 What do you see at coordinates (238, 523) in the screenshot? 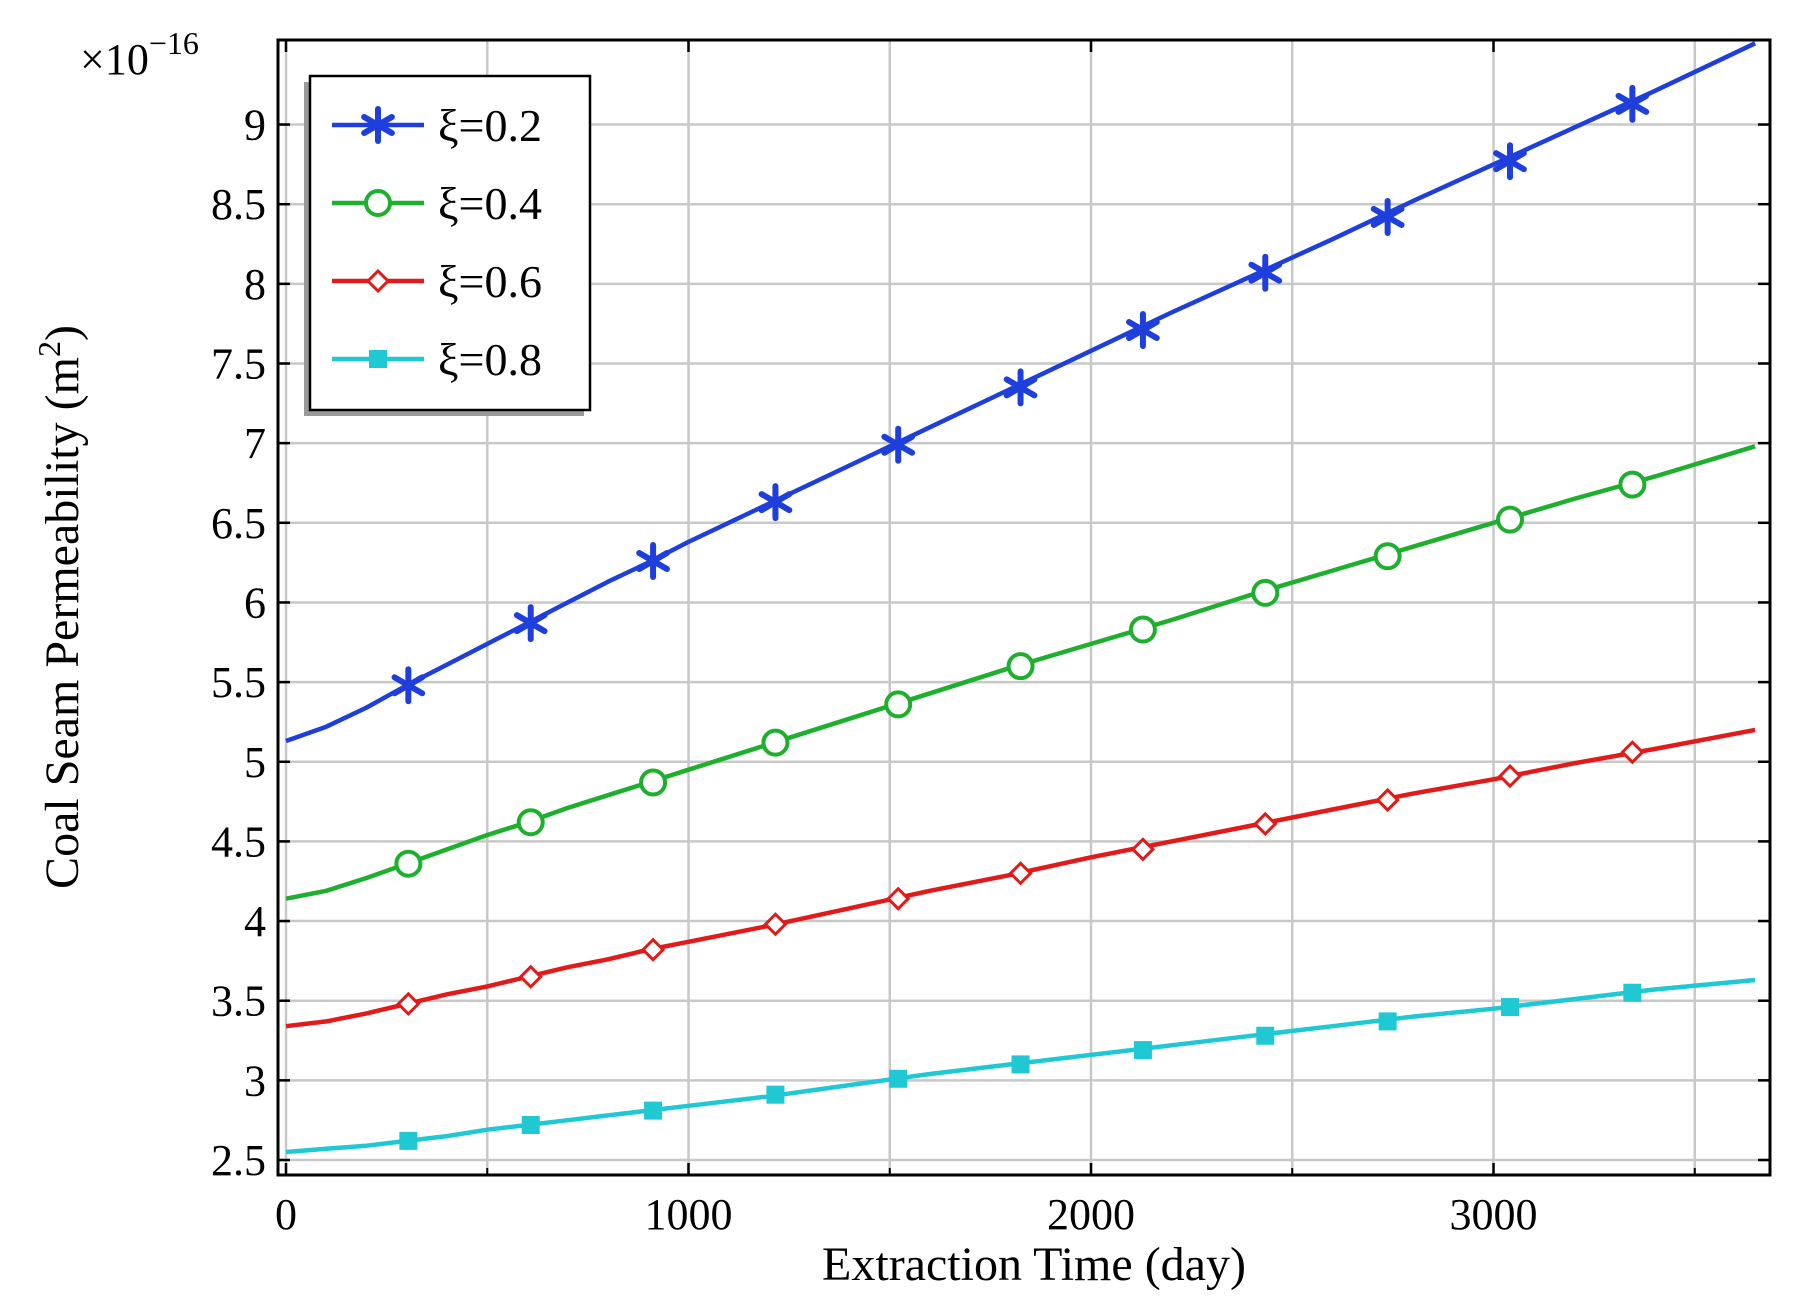
I see `y-tick-label: 6.5` at bounding box center [238, 523].